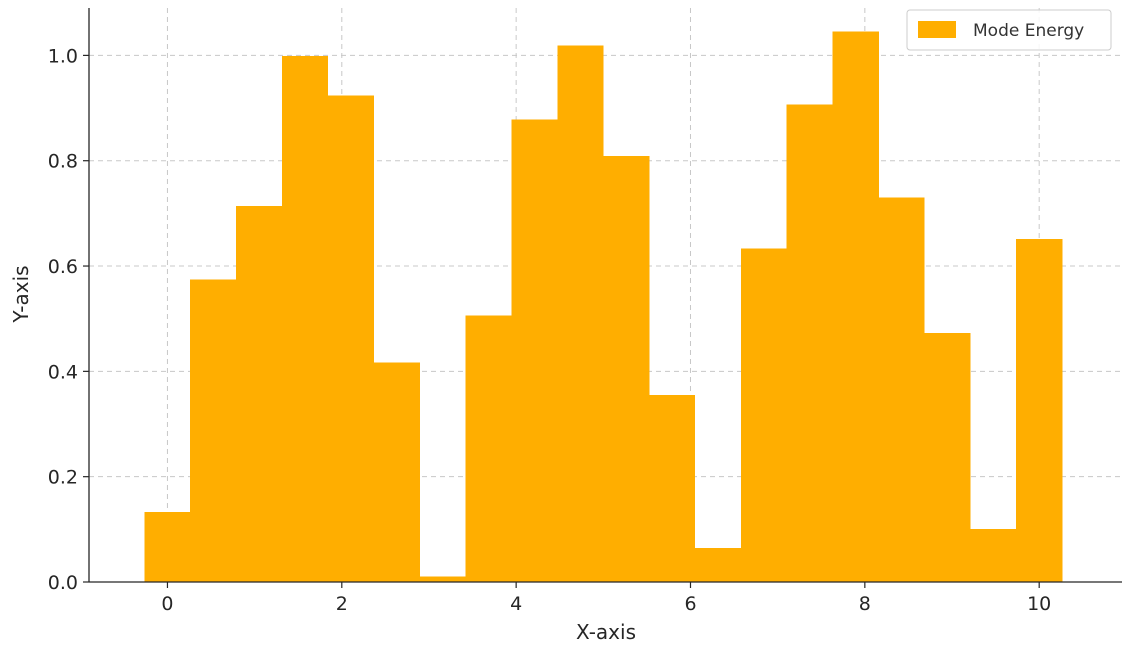 This screenshot has width=1123, height=649. I want to click on x-axis-label: X-axis, so click(606, 632).